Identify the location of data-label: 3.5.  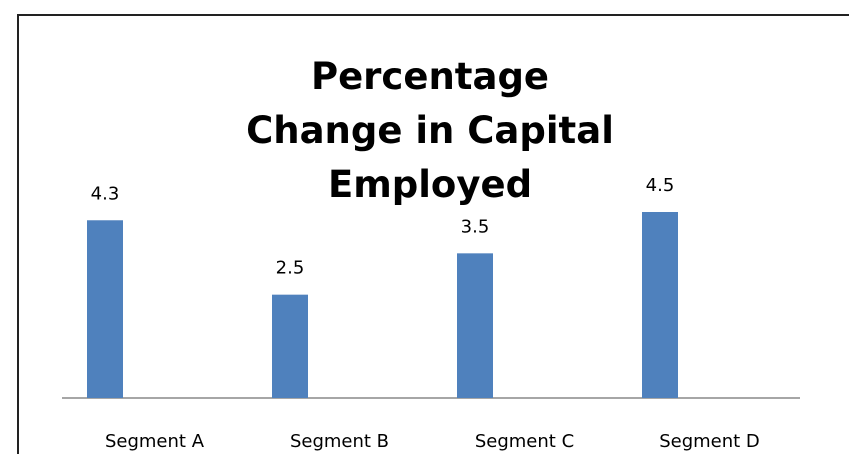
(475, 226).